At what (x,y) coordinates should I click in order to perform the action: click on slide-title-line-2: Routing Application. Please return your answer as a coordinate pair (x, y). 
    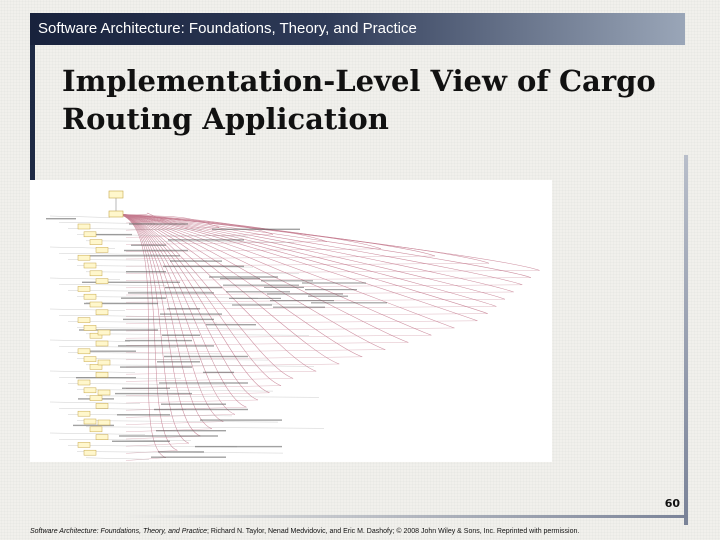
    Looking at the image, I should click on (225, 119).